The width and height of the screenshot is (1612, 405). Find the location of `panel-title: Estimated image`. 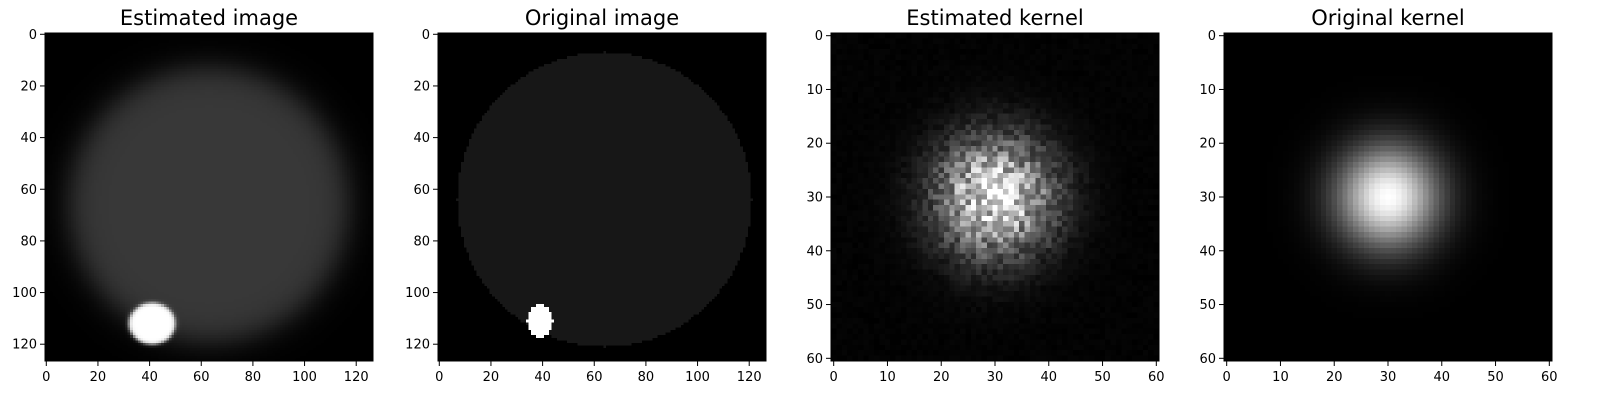

panel-title: Estimated image is located at coordinates (209, 18).